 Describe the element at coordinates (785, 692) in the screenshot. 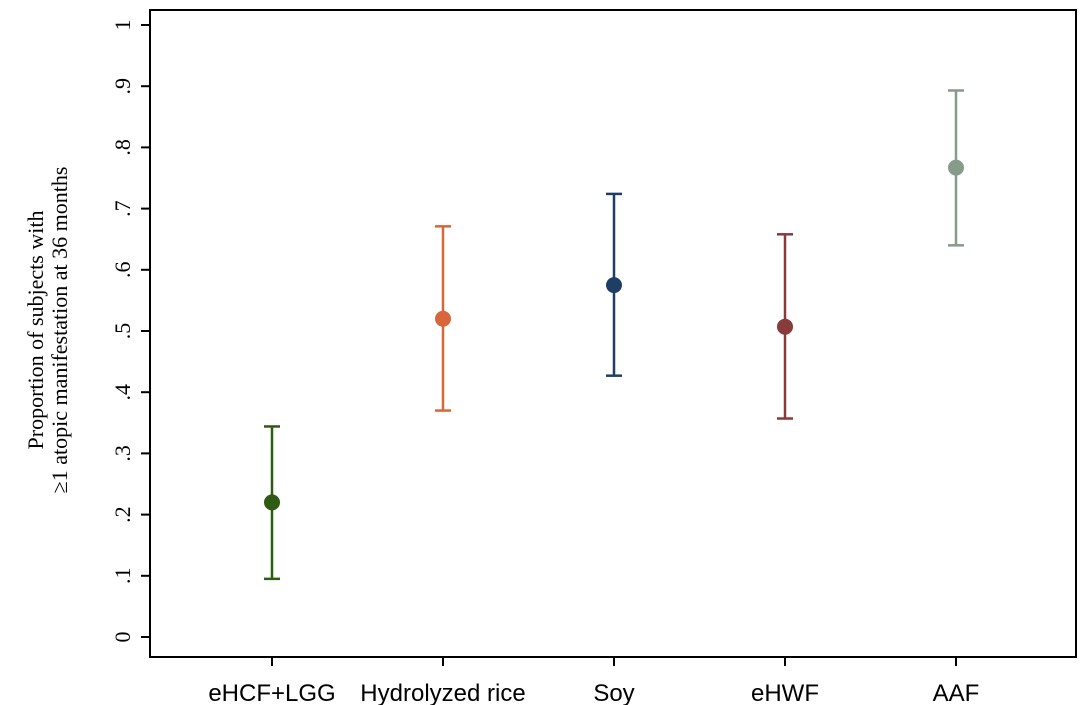

I see `x-tick-label: eHWF` at that location.